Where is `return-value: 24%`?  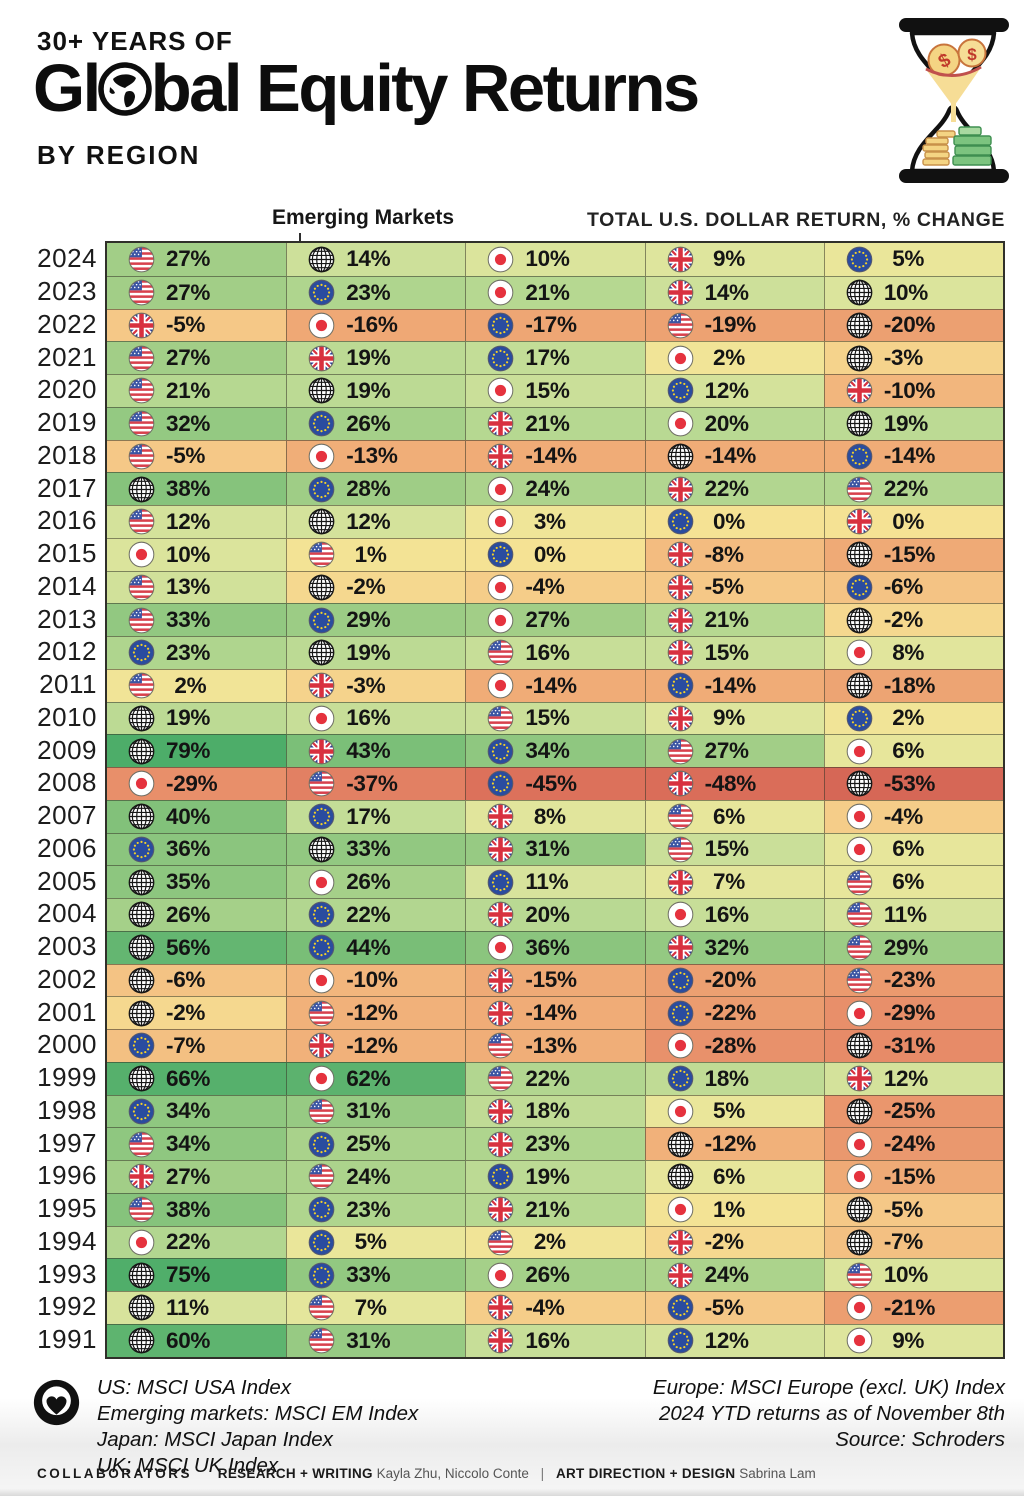 return-value: 24% is located at coordinates (368, 1176).